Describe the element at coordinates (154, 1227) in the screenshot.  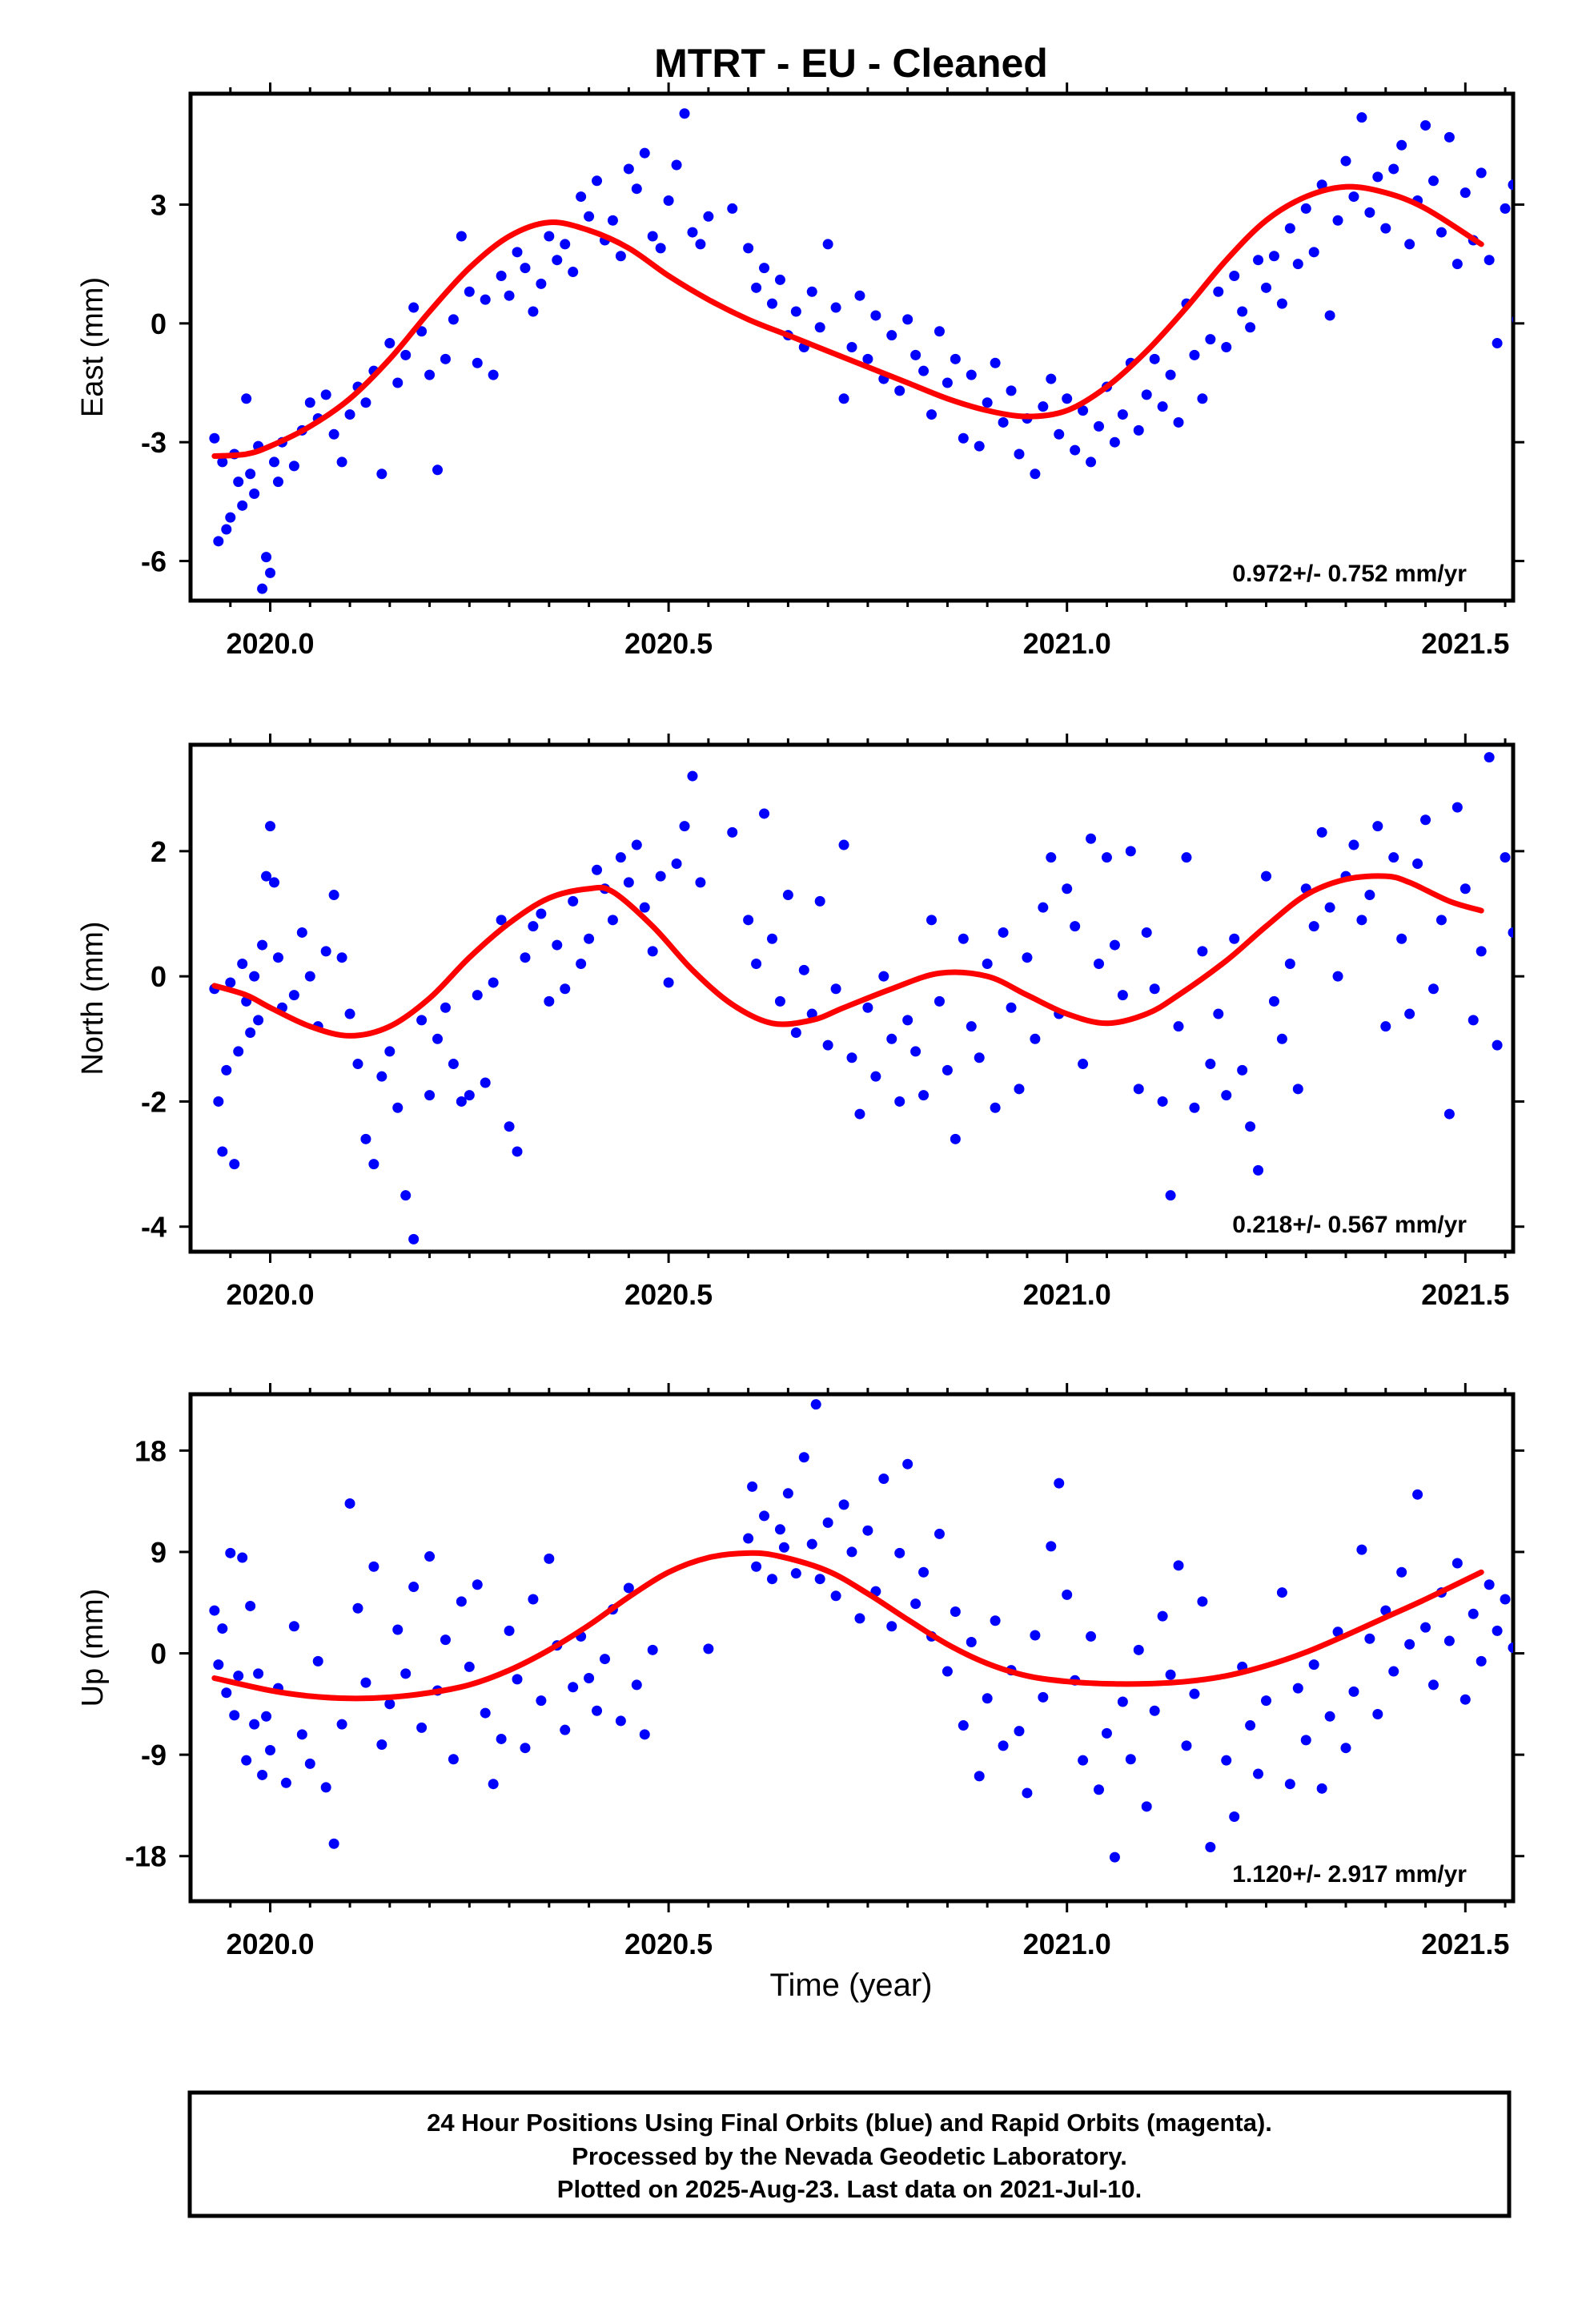
I see `y-tick-label: -4` at that location.